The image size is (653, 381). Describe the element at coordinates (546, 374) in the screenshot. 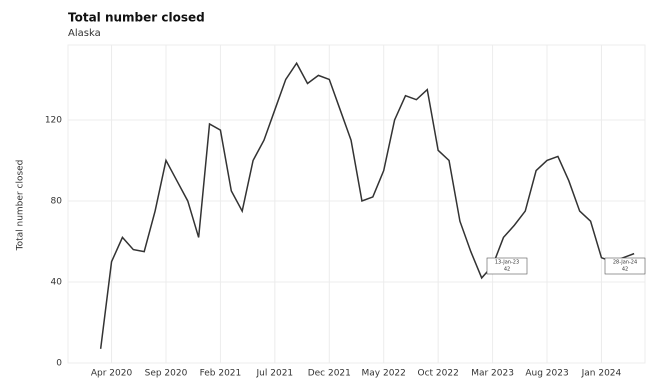

I see `x-tick-label: Aug 2023` at that location.